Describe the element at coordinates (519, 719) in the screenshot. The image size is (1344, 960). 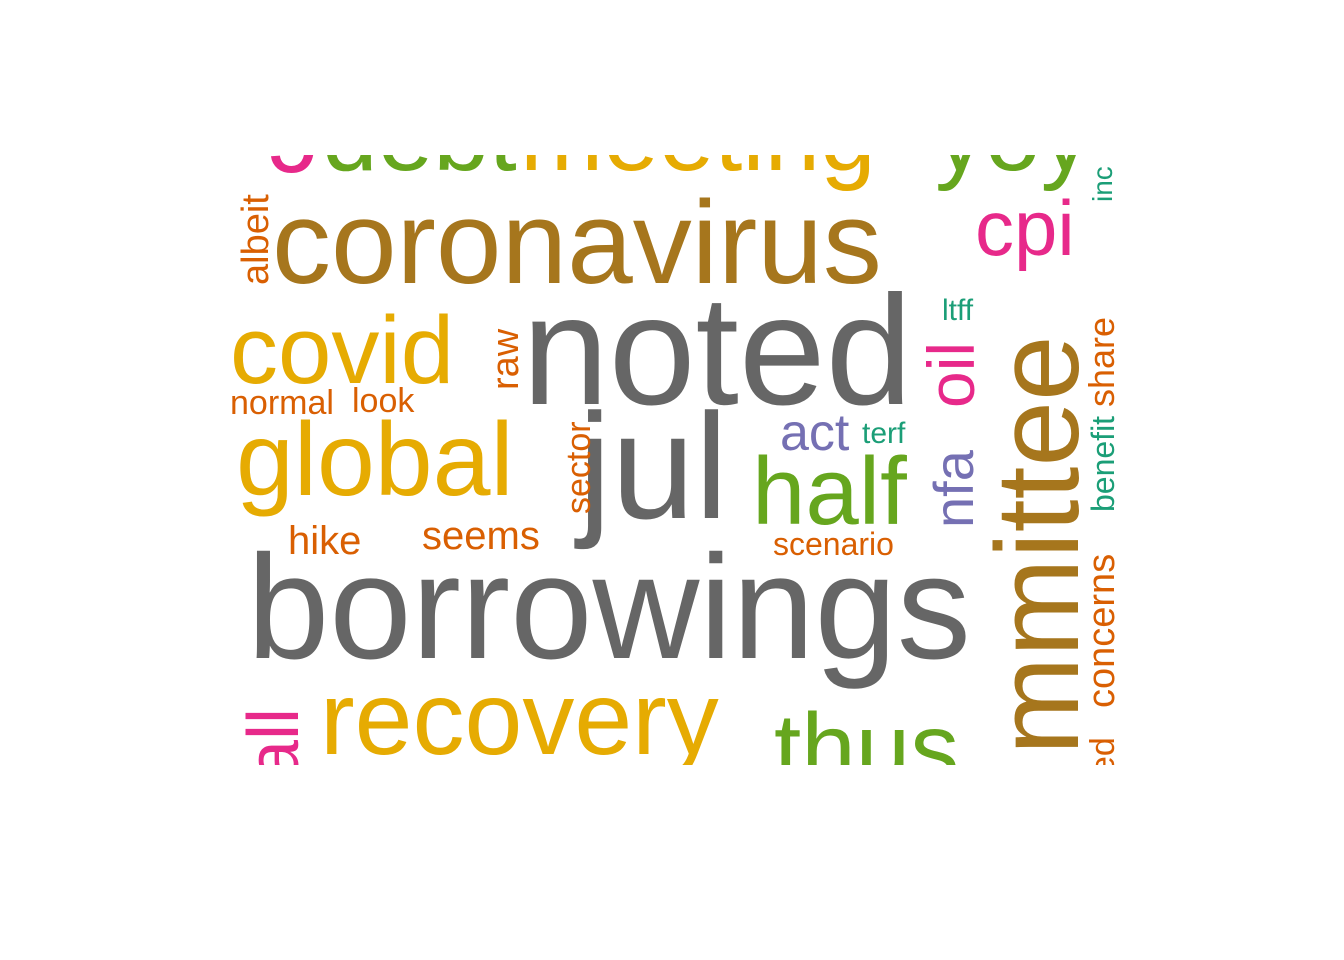
I see `word-recovery: recovery` at that location.